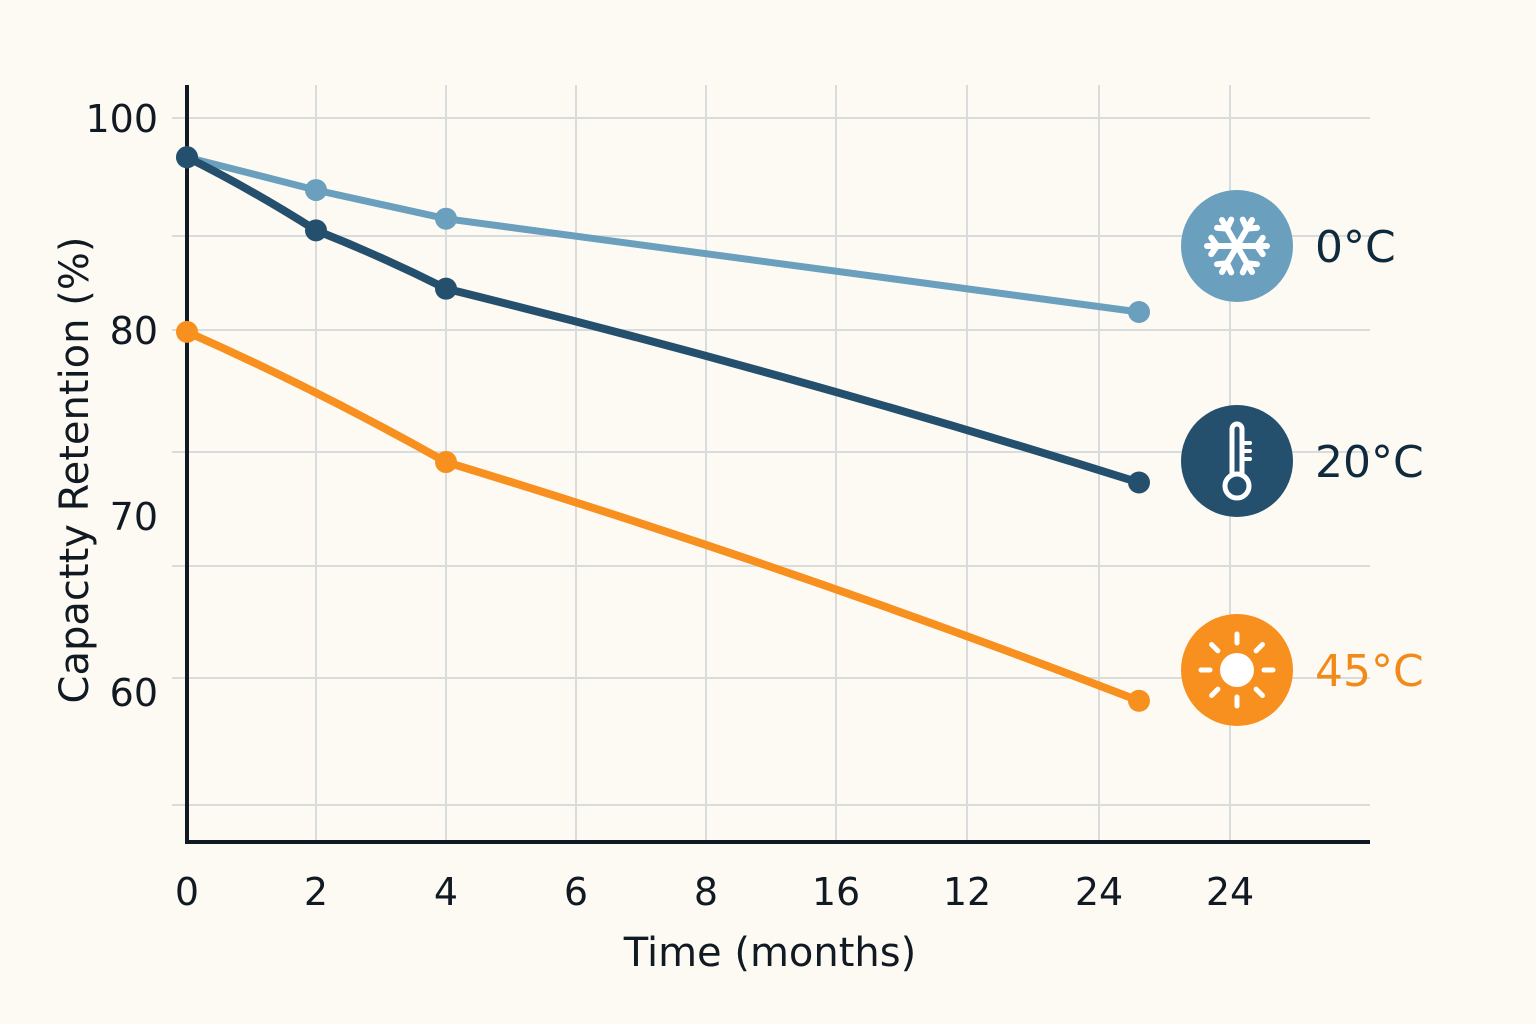 The height and width of the screenshot is (1024, 1536). What do you see at coordinates (1355, 247) in the screenshot?
I see `legend-label: 0°C` at bounding box center [1355, 247].